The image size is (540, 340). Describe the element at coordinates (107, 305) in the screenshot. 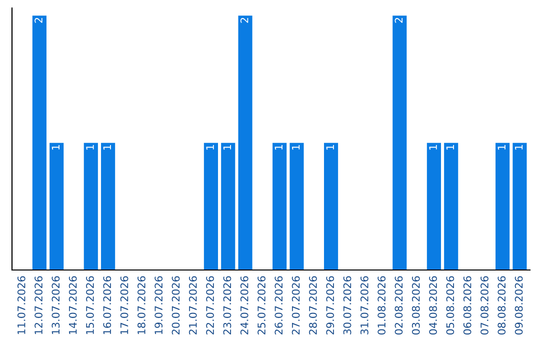

I see `x-tick-label: 16.07.2026` at that location.